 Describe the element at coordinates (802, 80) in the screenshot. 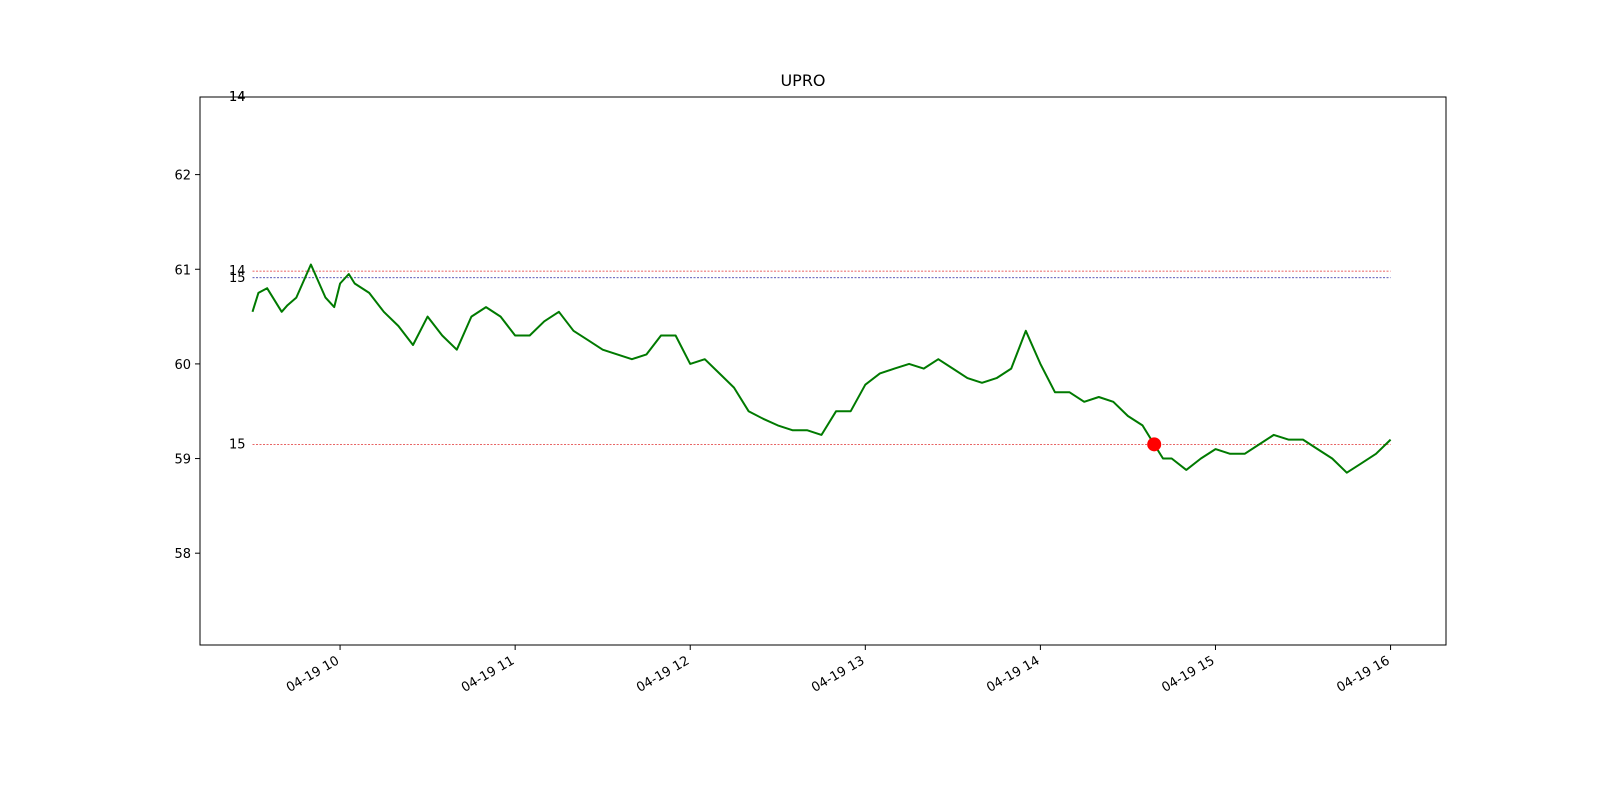

I see `chart-title: UPRO` at that location.